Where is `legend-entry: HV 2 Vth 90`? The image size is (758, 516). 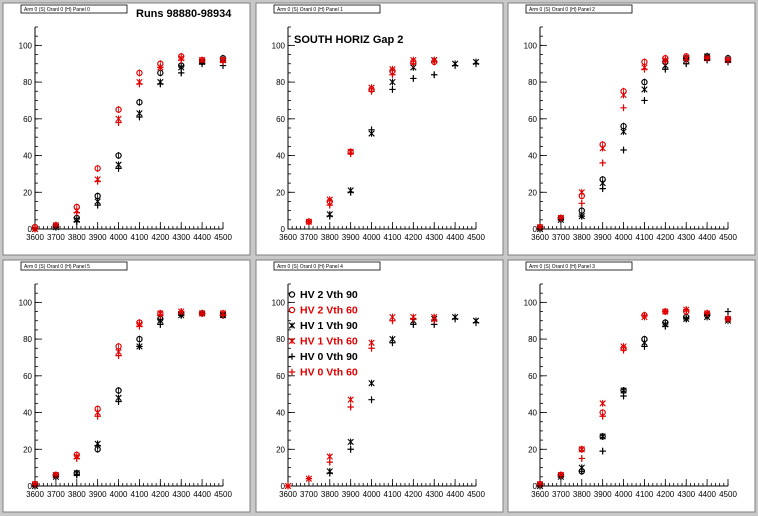 legend-entry: HV 2 Vth 90 is located at coordinates (323, 295).